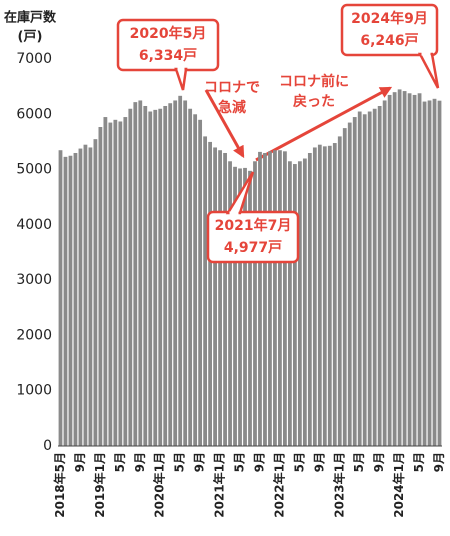 This screenshot has height=536, width=450. Describe the element at coordinates (34, 225) in the screenshot. I see `y-tick-label: 4000` at that location.